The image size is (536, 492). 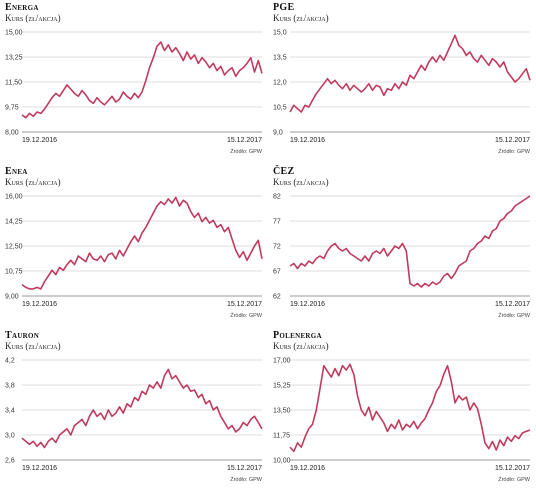 What do you see at coordinates (282, 361) in the screenshot?
I see `y-tick-label: 17,00` at bounding box center [282, 361].